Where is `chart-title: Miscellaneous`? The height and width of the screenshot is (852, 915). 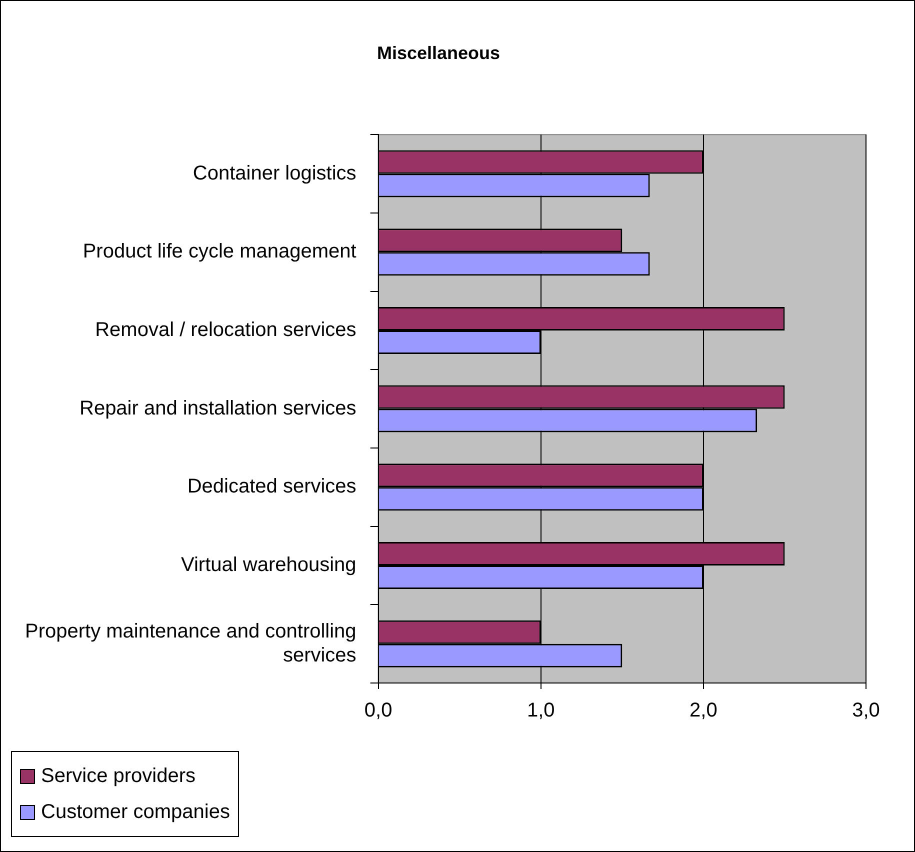
chart-title: Miscellaneous is located at coordinates (438, 52).